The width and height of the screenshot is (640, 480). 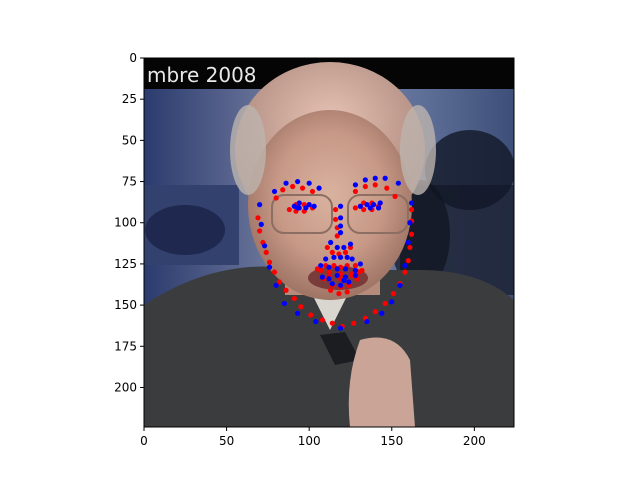 What do you see at coordinates (133, 58) in the screenshot?
I see `y-tick-label: 0` at bounding box center [133, 58].